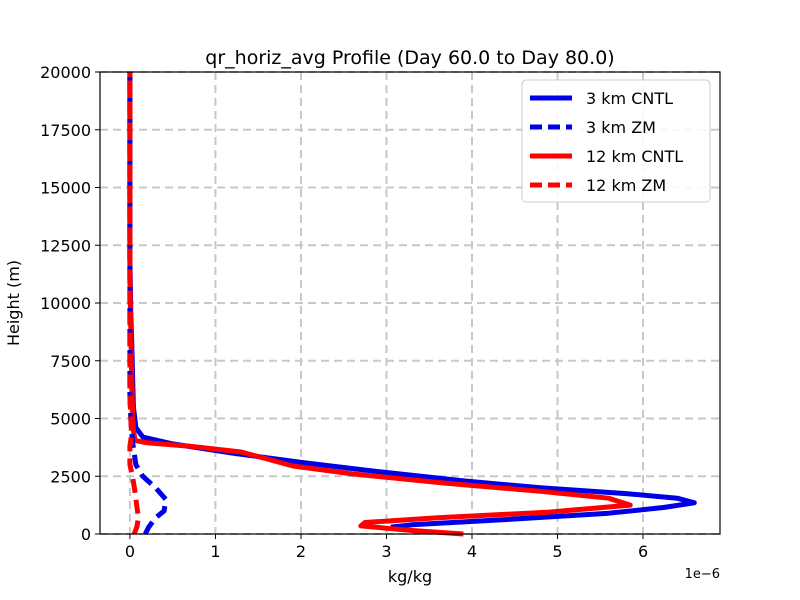  What do you see at coordinates (702, 574) in the screenshot?
I see `x-axis-offset-label: 1e−6` at bounding box center [702, 574].